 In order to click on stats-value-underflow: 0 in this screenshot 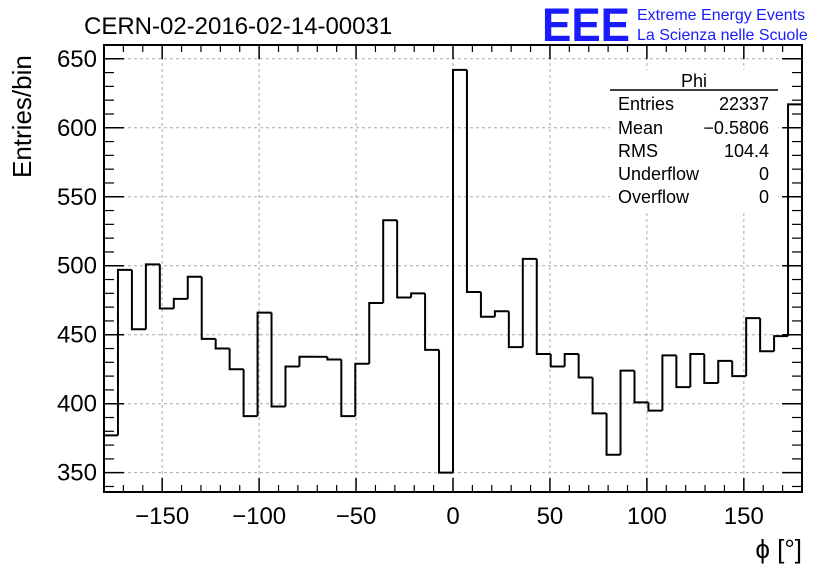, I will do `click(764, 174)`.